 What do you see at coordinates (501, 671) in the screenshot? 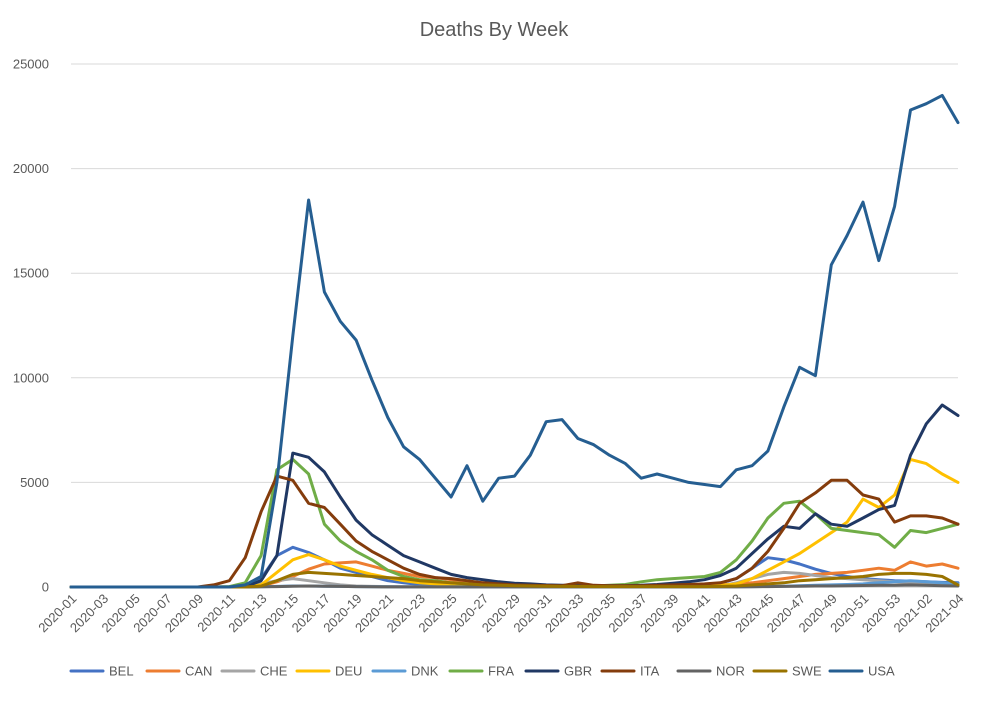
I see `legend-label: FRA` at bounding box center [501, 671].